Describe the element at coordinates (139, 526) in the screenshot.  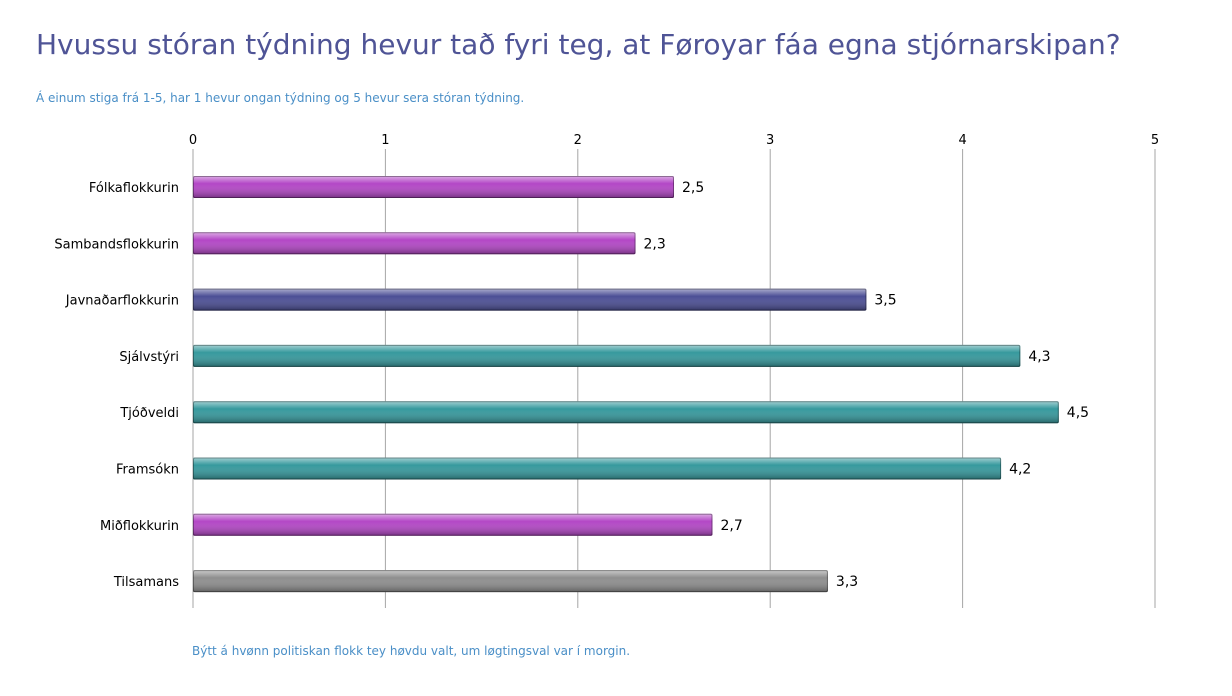
I see `category-label: Miðflokkurin` at that location.